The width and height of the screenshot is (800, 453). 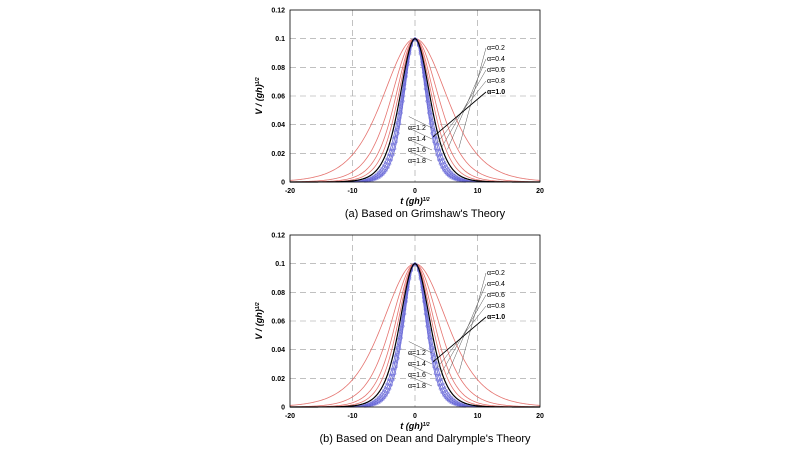 What do you see at coordinates (496, 59) in the screenshot?
I see `series-label: α=0.4` at bounding box center [496, 59].